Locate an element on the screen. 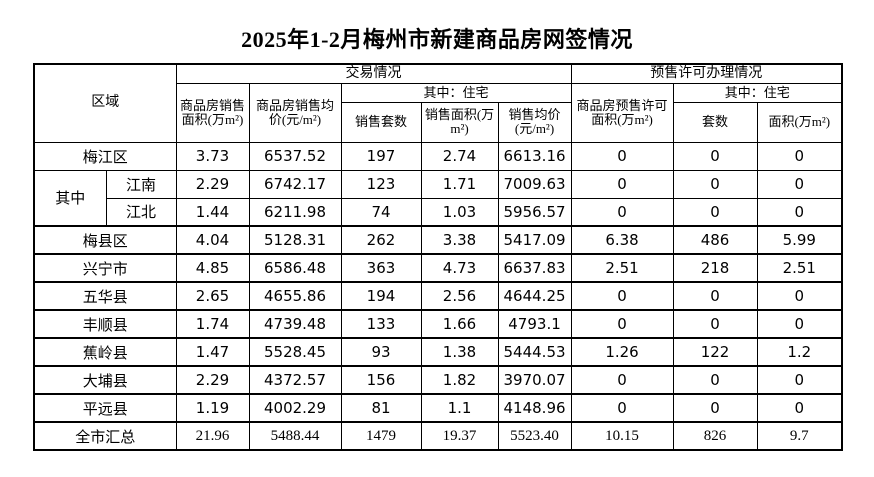  region-cell: 五华县 is located at coordinates (105, 296).